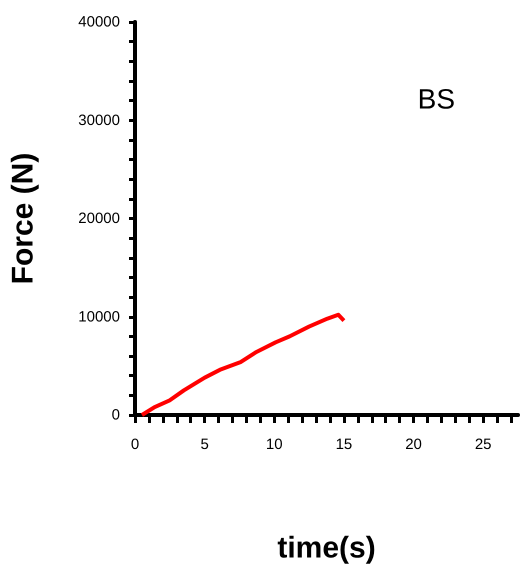 The image size is (525, 568). I want to click on line-series, so click(243, 364).